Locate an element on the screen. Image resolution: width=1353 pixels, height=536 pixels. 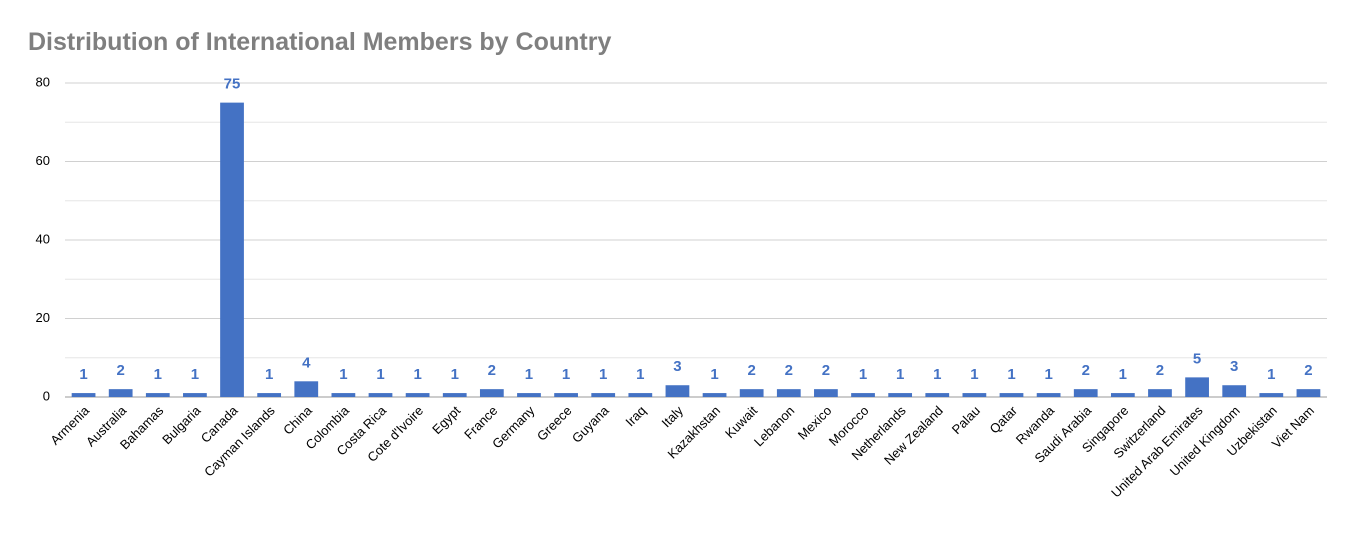
x-tick-label: Guyana is located at coordinates (590, 423).